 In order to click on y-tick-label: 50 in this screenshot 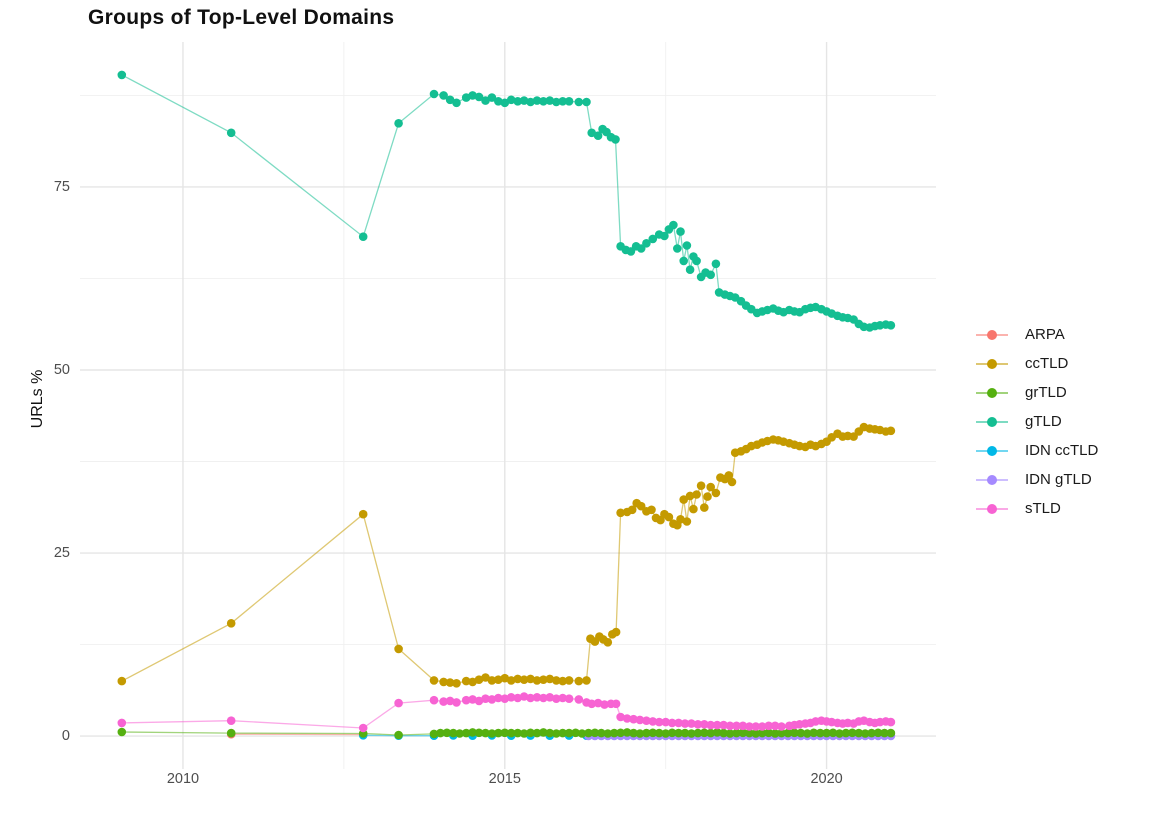, I will do `click(61, 369)`.